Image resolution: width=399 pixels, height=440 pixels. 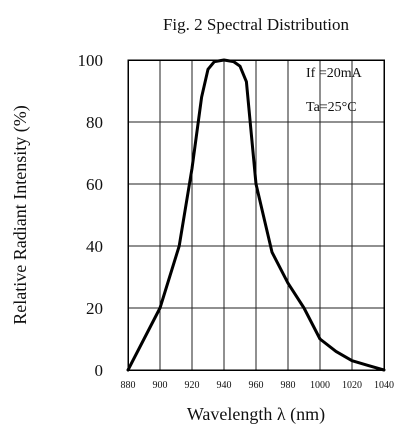 I want to click on y-tick-label: 60, so click(x=94, y=184).